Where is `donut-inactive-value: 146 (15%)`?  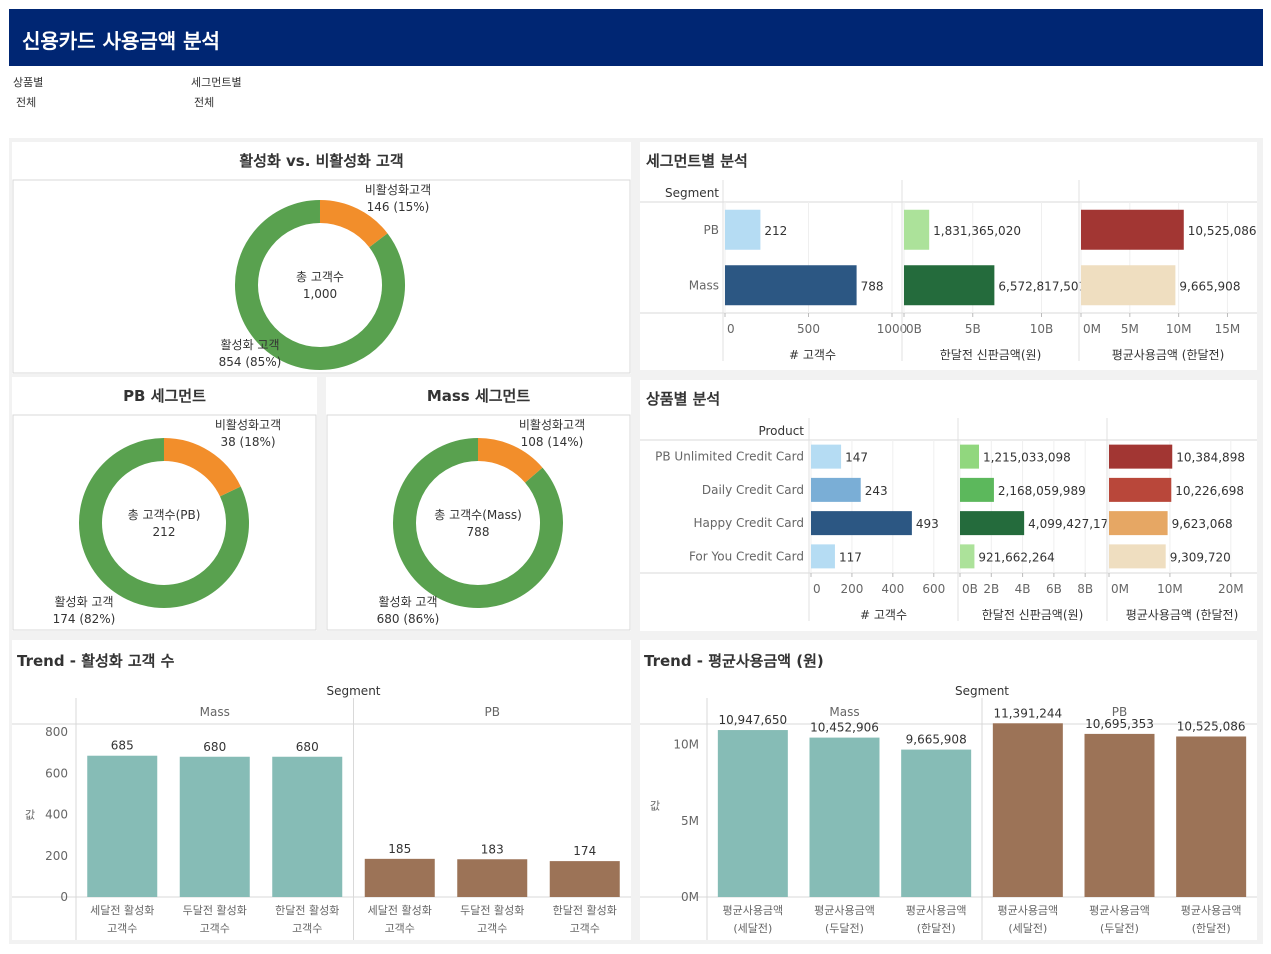 donut-inactive-value: 146 (15%) is located at coordinates (398, 207).